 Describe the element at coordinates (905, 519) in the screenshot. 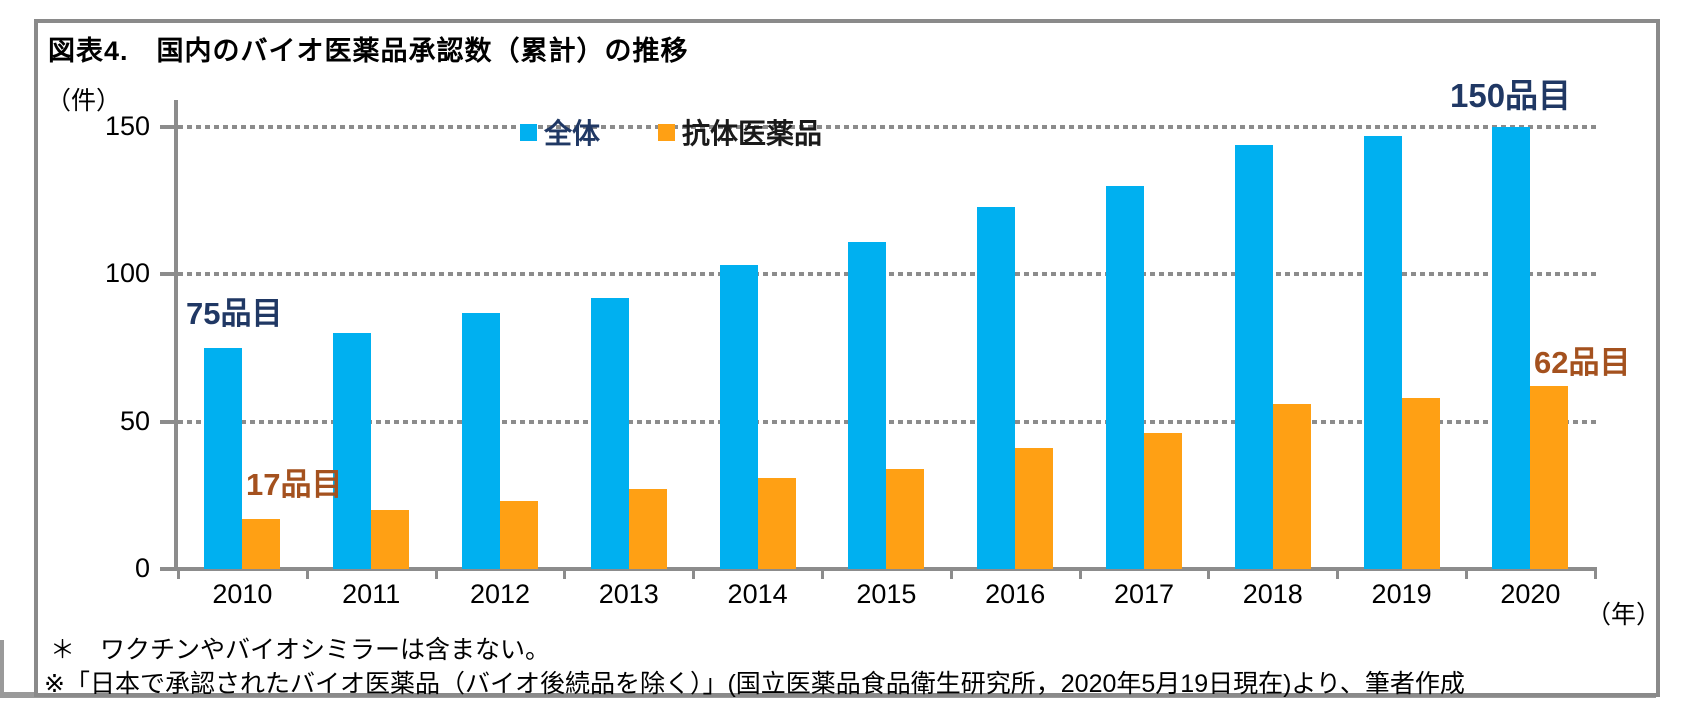

I see `bar-抗体医薬品-2015` at that location.